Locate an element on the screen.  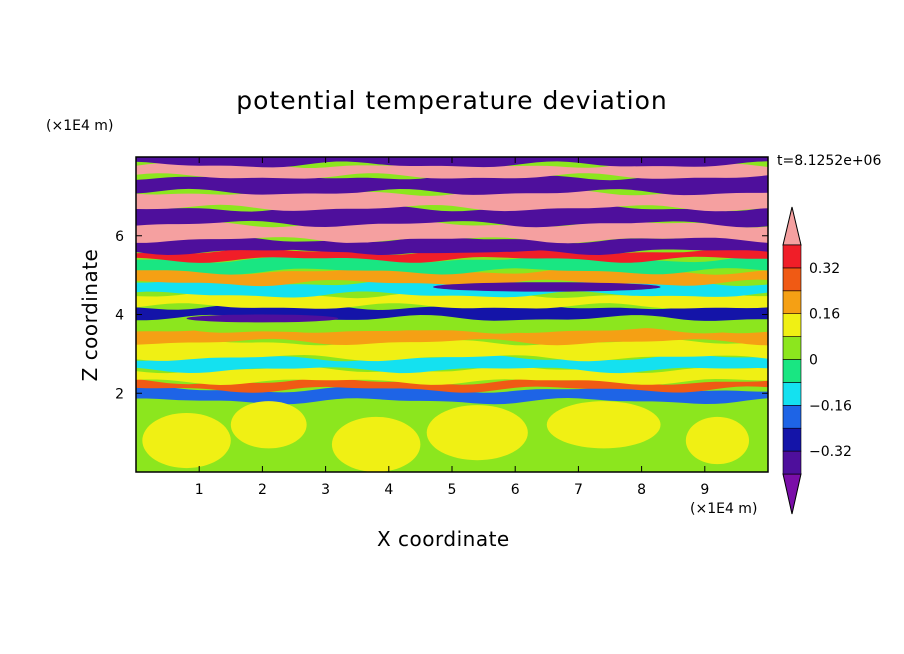
x-tick-label: 2 is located at coordinates (262, 490).